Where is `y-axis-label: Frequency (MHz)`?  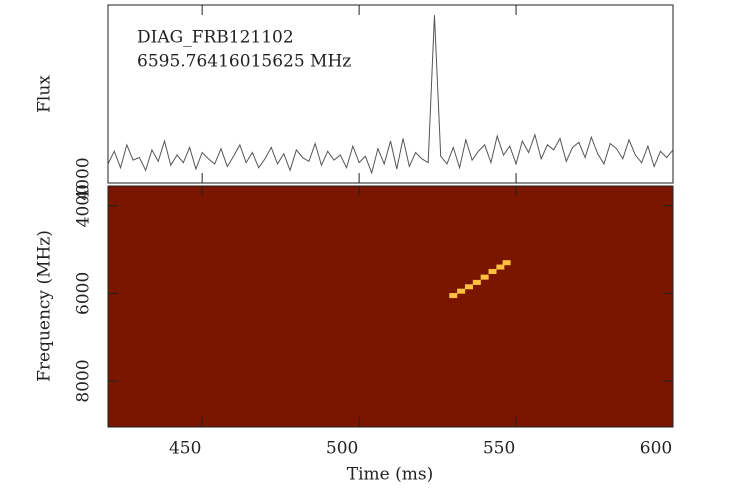 y-axis-label: Frequency (MHz) is located at coordinates (45, 306).